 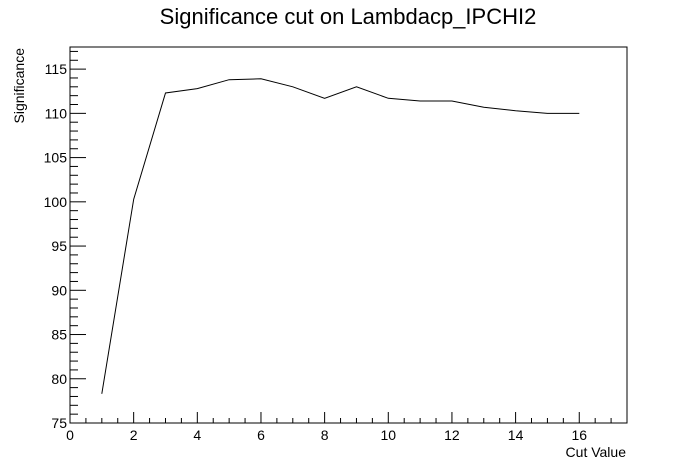 I want to click on y-tick-label: 100, so click(x=56, y=202).